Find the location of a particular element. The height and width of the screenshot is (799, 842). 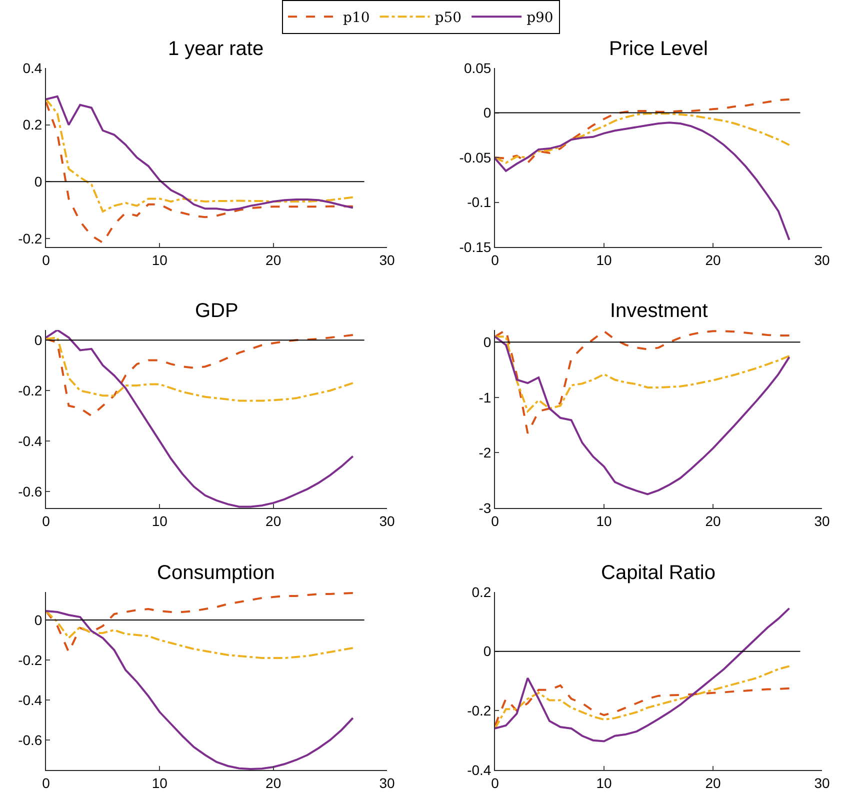

y-tick-label: -1 is located at coordinates (485, 397).